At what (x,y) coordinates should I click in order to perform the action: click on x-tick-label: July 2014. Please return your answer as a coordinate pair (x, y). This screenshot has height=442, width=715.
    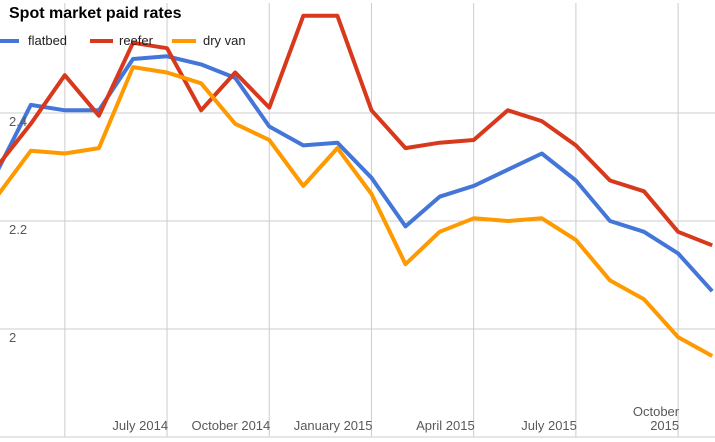
    Looking at the image, I should click on (140, 425).